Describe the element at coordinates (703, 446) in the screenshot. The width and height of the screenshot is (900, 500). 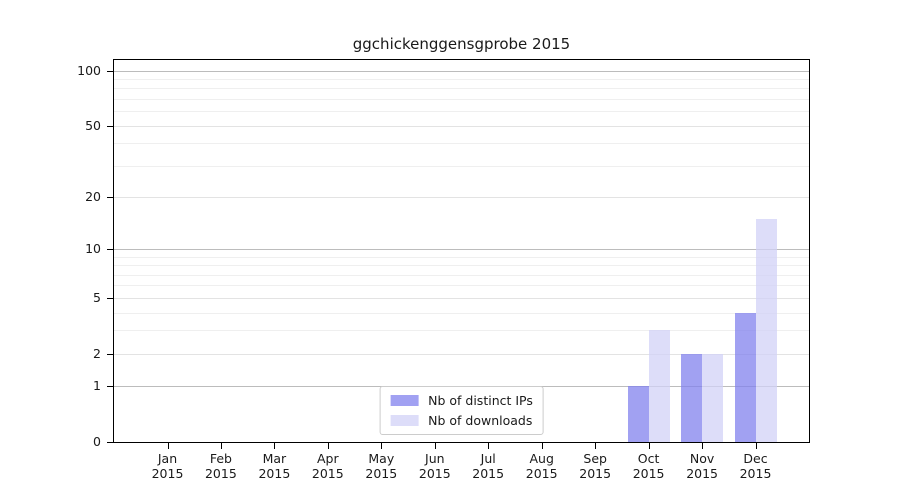
I see `x-tick-mark-nov` at that location.